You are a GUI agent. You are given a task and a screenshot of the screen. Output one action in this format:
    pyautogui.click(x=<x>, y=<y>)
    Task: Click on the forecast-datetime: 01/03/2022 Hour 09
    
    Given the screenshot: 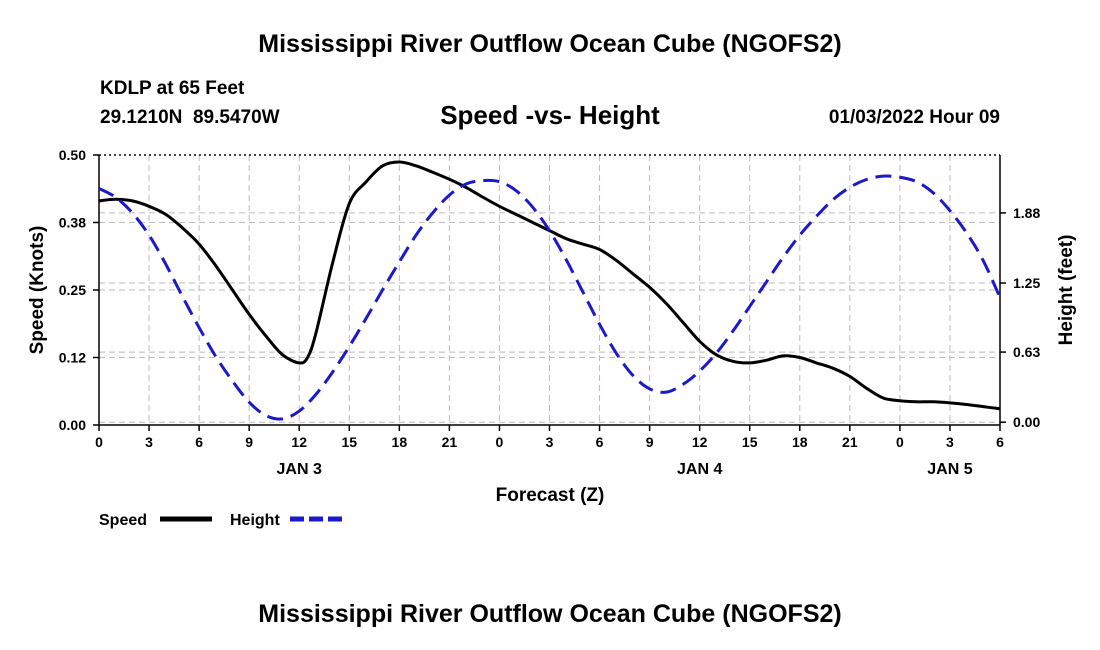 What is the action you would take?
    pyautogui.click(x=914, y=117)
    